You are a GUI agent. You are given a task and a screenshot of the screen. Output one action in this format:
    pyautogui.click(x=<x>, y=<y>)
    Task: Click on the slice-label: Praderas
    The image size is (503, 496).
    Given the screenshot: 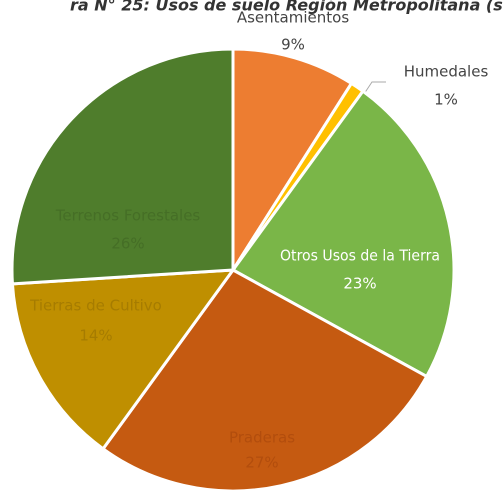 What is the action you would take?
    pyautogui.click(x=262, y=438)
    